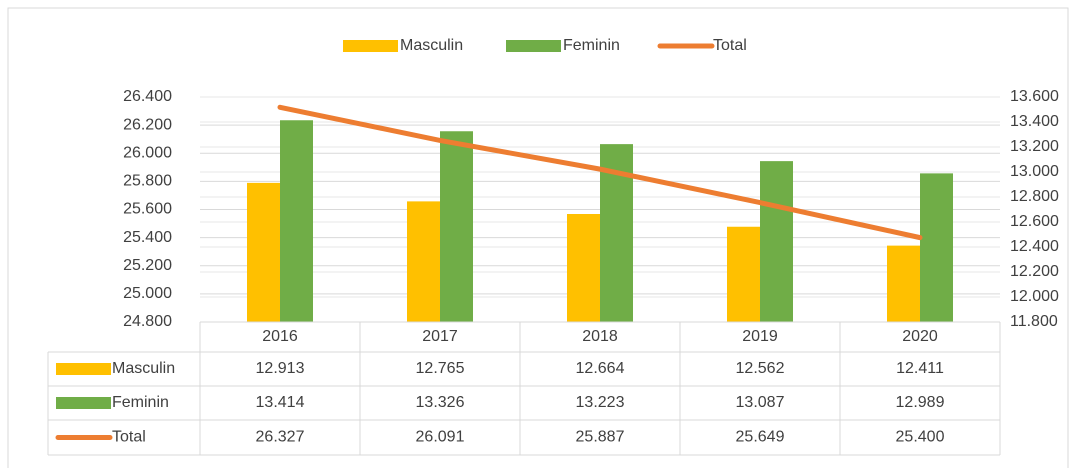 Image resolution: width=1070 pixels, height=468 pixels. What do you see at coordinates (920, 437) in the screenshot?
I see `table-cell: 25.400` at bounding box center [920, 437].